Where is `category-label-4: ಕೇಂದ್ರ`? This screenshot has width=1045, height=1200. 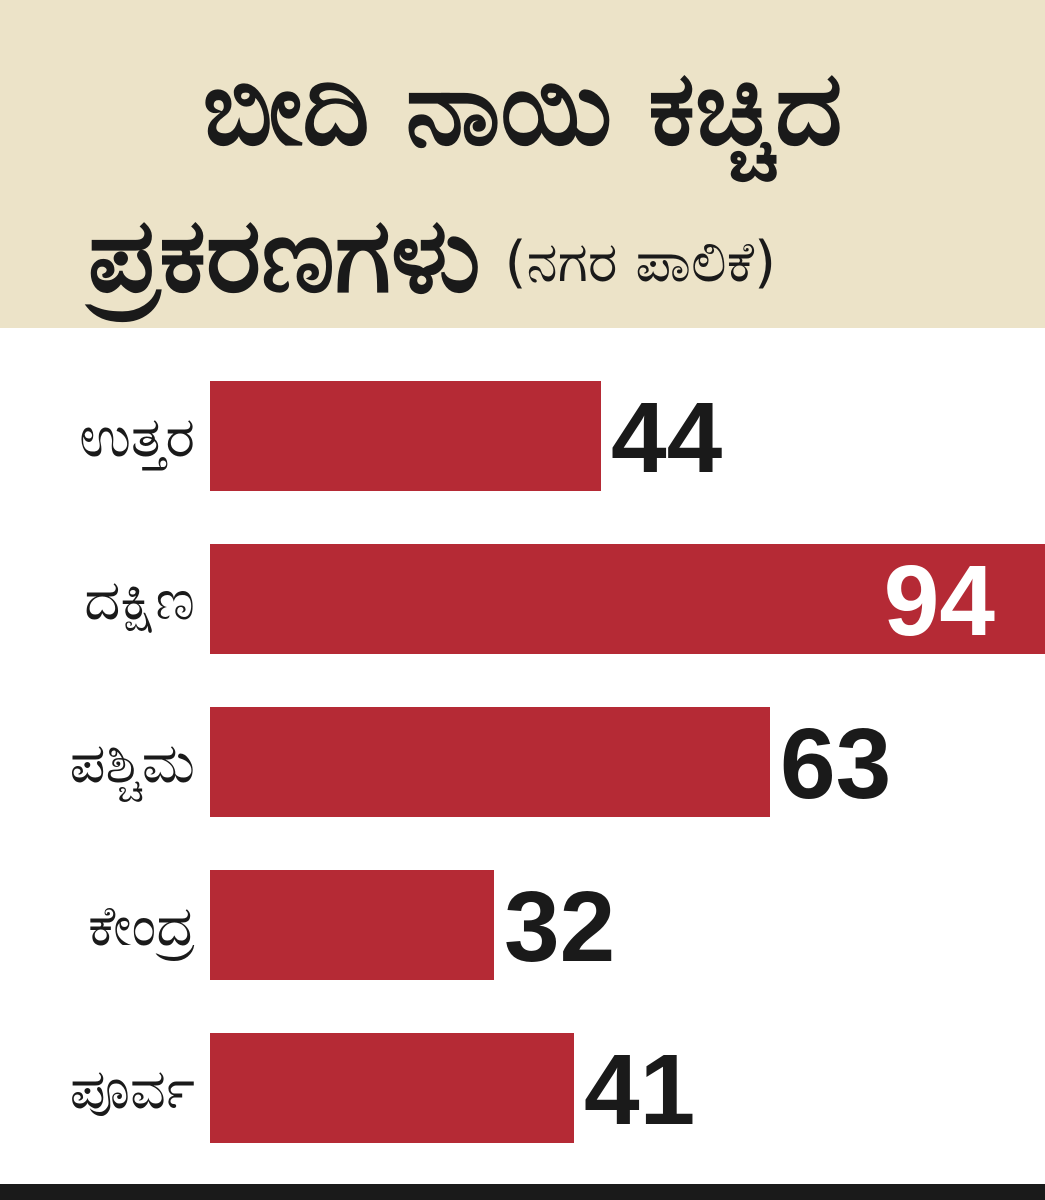
category-label-4: ಕೇಂದ್ರ is located at coordinates (141, 927).